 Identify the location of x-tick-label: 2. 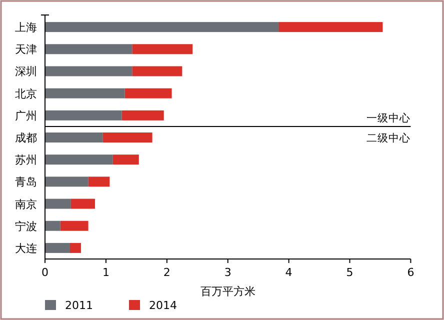
(166, 272).